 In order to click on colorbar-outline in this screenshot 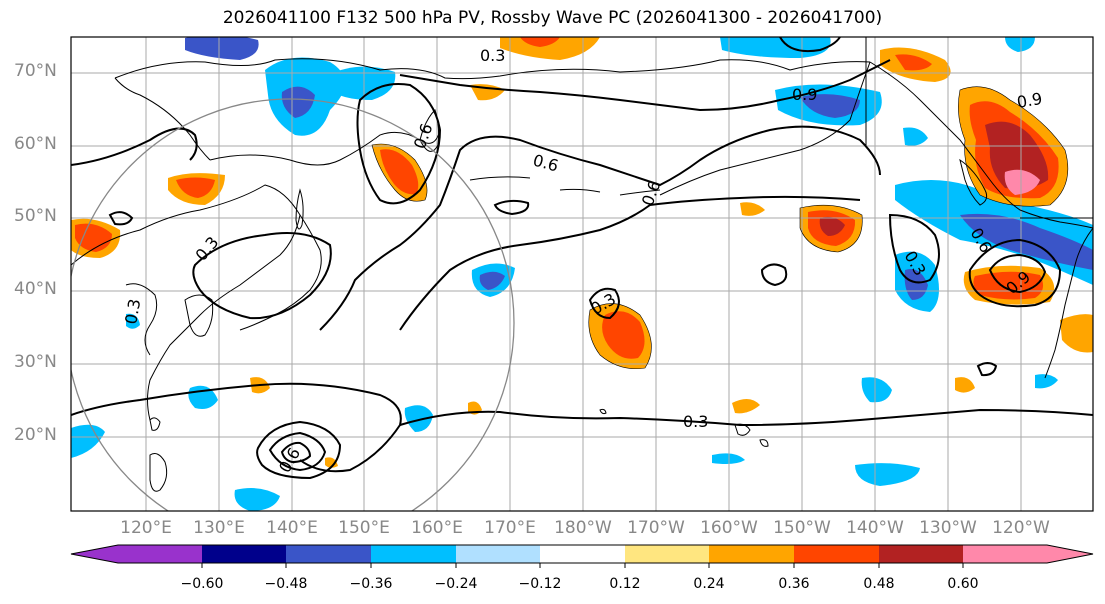, I will do `click(582, 554)`.